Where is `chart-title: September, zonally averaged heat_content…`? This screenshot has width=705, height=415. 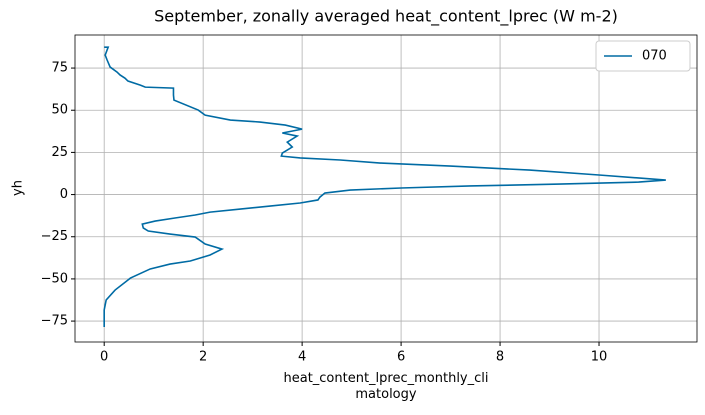
chart-title: September, zonally averaged heat_content… is located at coordinates (386, 17).